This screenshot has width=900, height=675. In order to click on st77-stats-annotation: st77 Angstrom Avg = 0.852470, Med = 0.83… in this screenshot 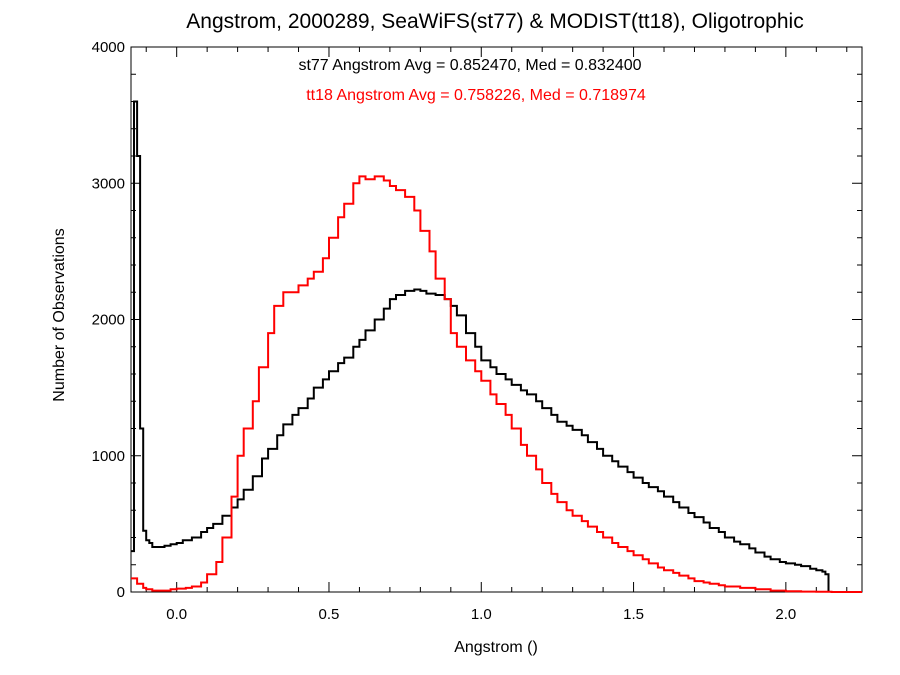, I will do `click(469, 65)`.